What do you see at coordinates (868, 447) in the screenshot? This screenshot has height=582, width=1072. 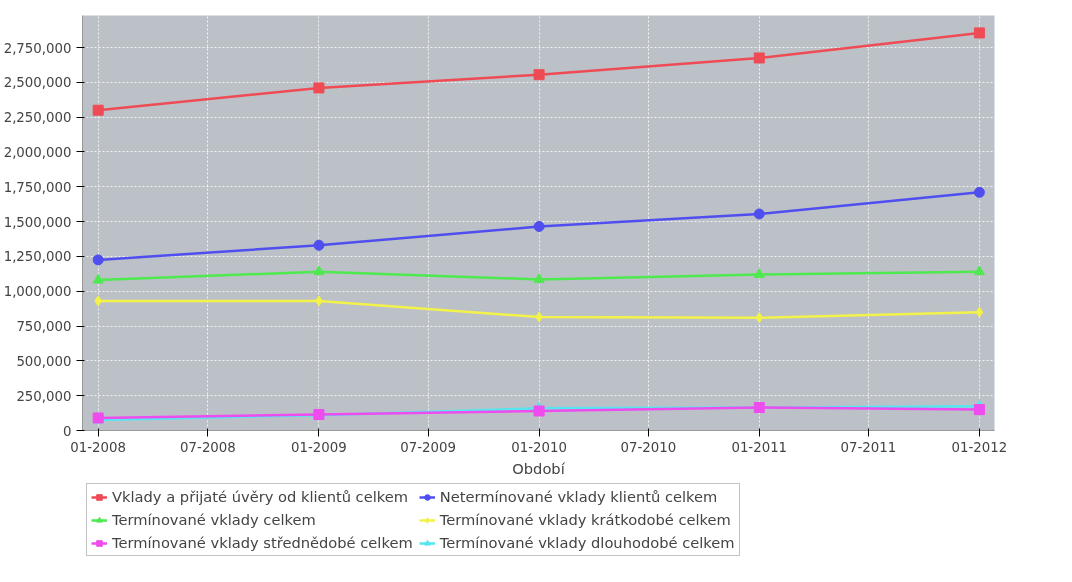 I see `x-tick-label: 07-2011` at bounding box center [868, 447].